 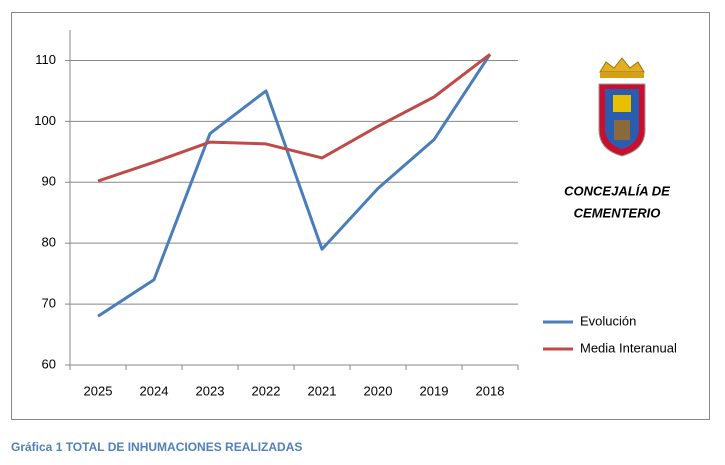 I want to click on annotation: CEMENTERIO, so click(x=617, y=212).